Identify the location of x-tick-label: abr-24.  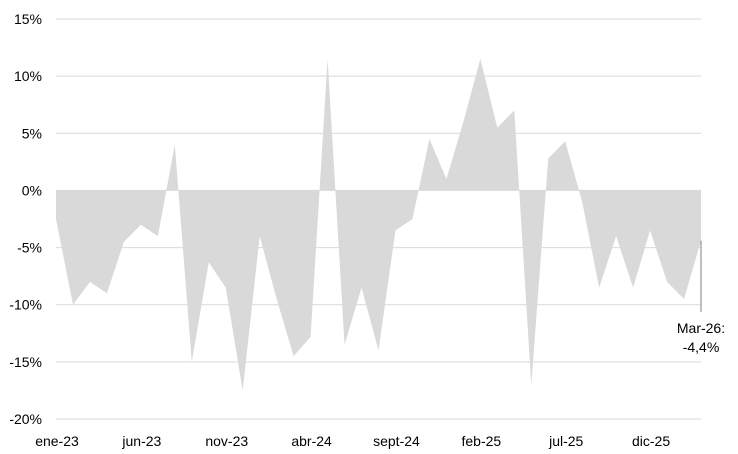
(311, 441).